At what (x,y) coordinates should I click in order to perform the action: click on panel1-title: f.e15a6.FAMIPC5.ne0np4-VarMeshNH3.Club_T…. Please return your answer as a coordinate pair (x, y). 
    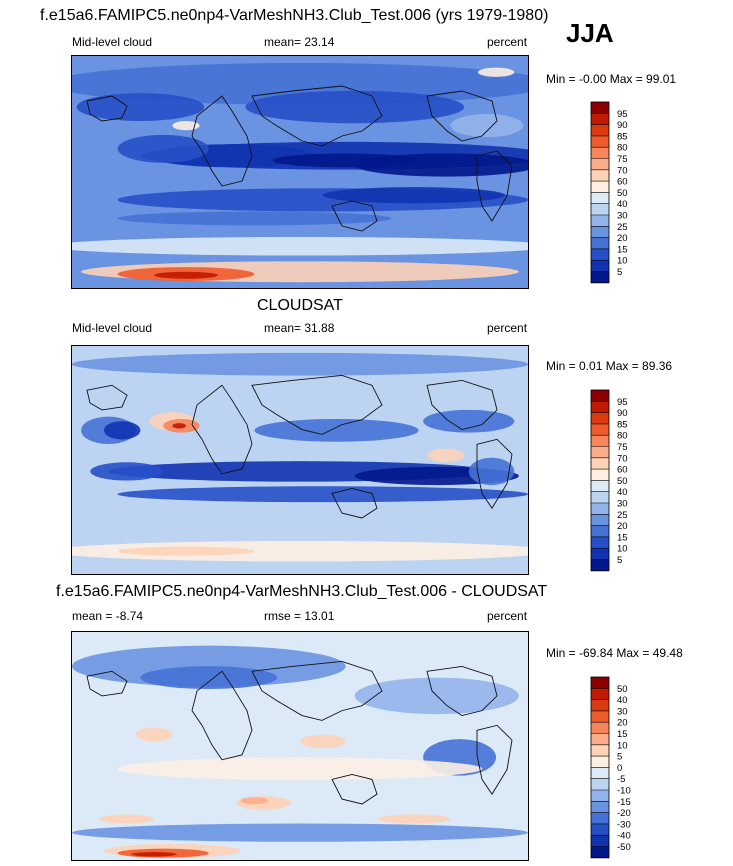
    Looking at the image, I should click on (294, 15).